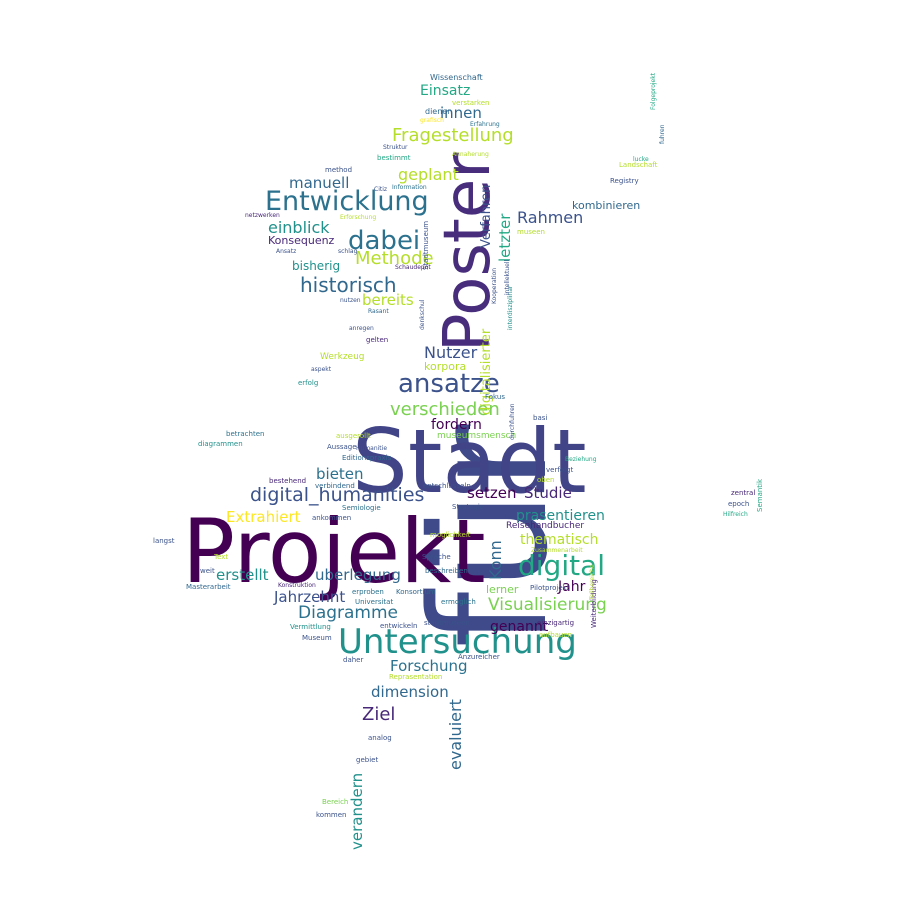  What do you see at coordinates (428, 174) in the screenshot?
I see `word-geplant: geplant` at bounding box center [428, 174].